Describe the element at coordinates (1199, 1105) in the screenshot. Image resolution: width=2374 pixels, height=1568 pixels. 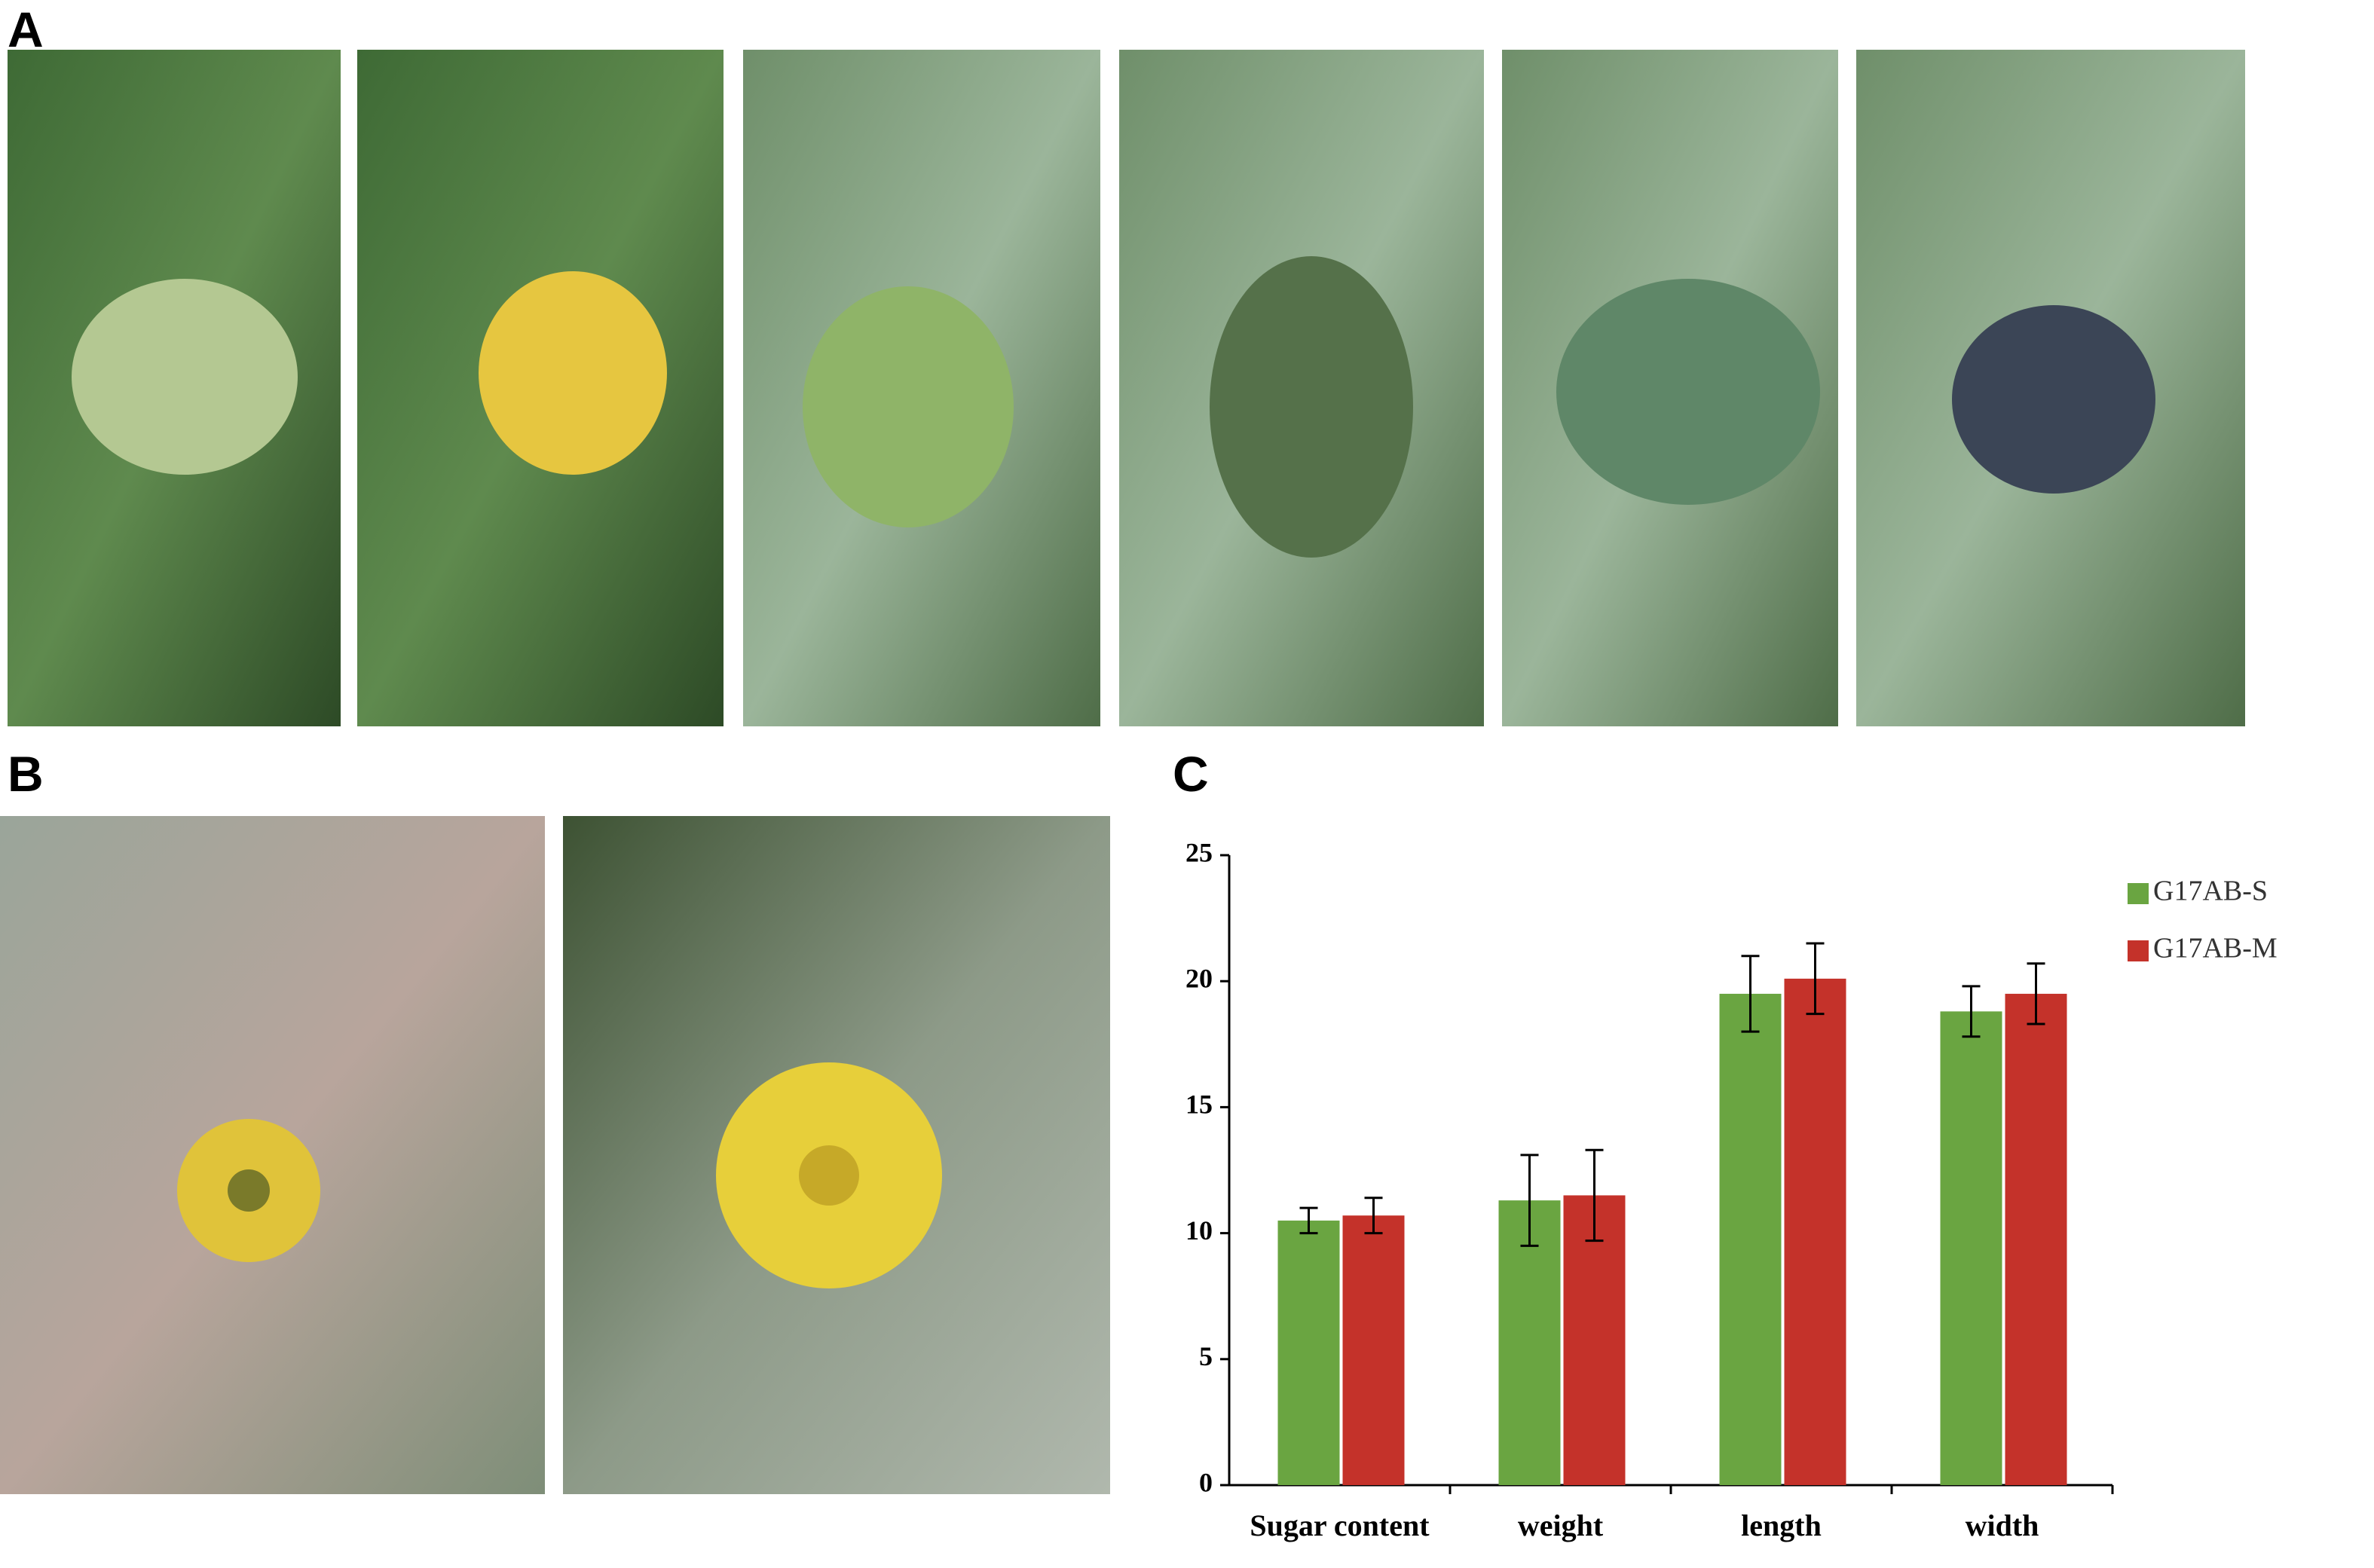
I see `y-tick-label: 15` at that location.